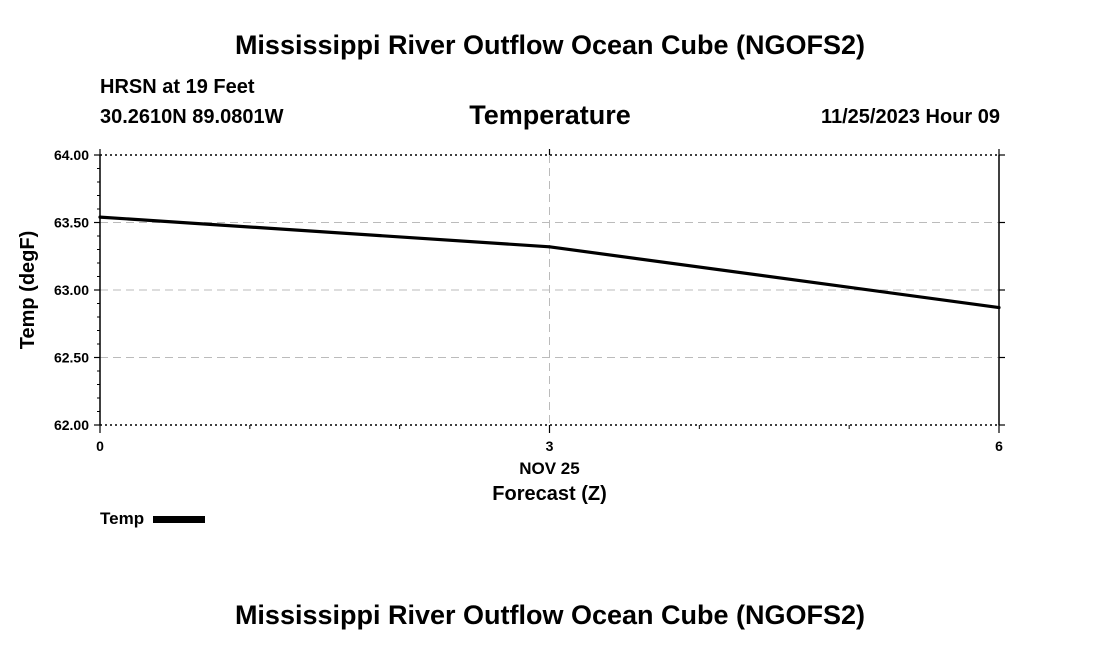 The height and width of the screenshot is (650, 1100). Describe the element at coordinates (550, 115) in the screenshot. I see `chart-title: Temperature` at that location.